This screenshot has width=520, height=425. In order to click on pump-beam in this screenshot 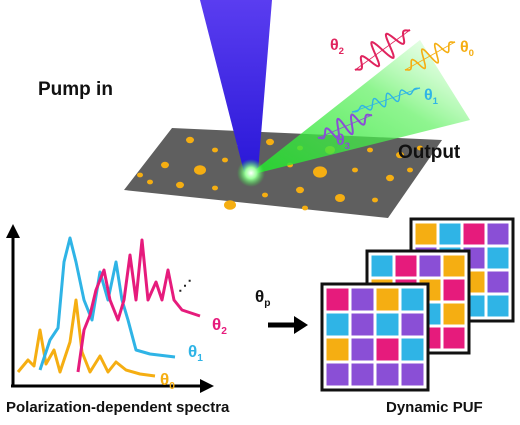, I will do `click(236, 86)`.